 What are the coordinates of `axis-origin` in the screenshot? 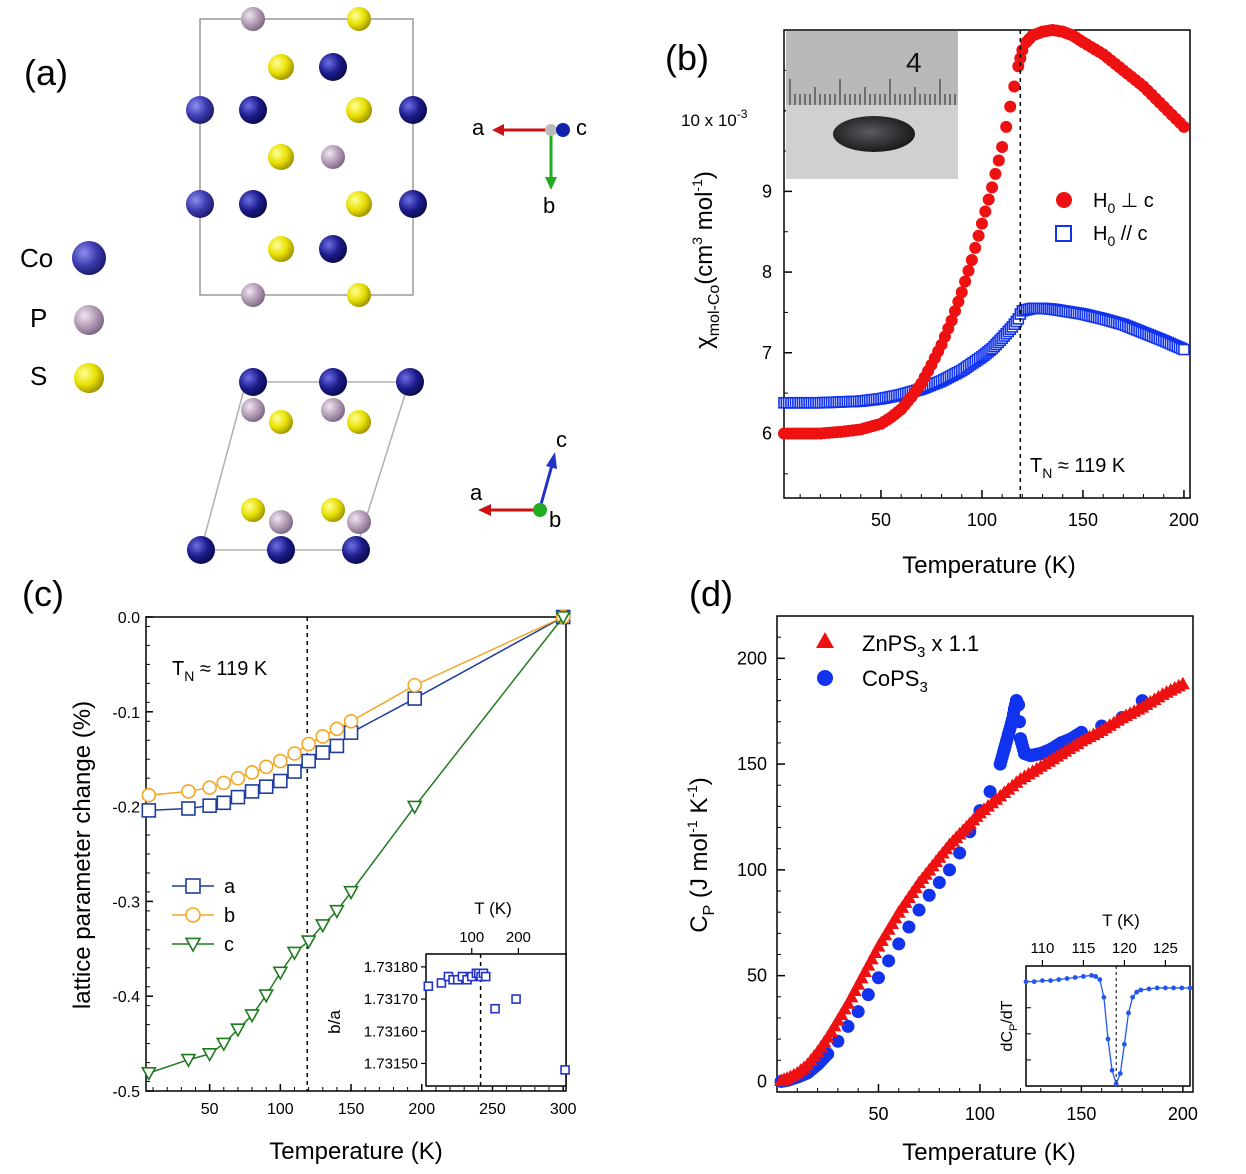 It's located at (551, 130).